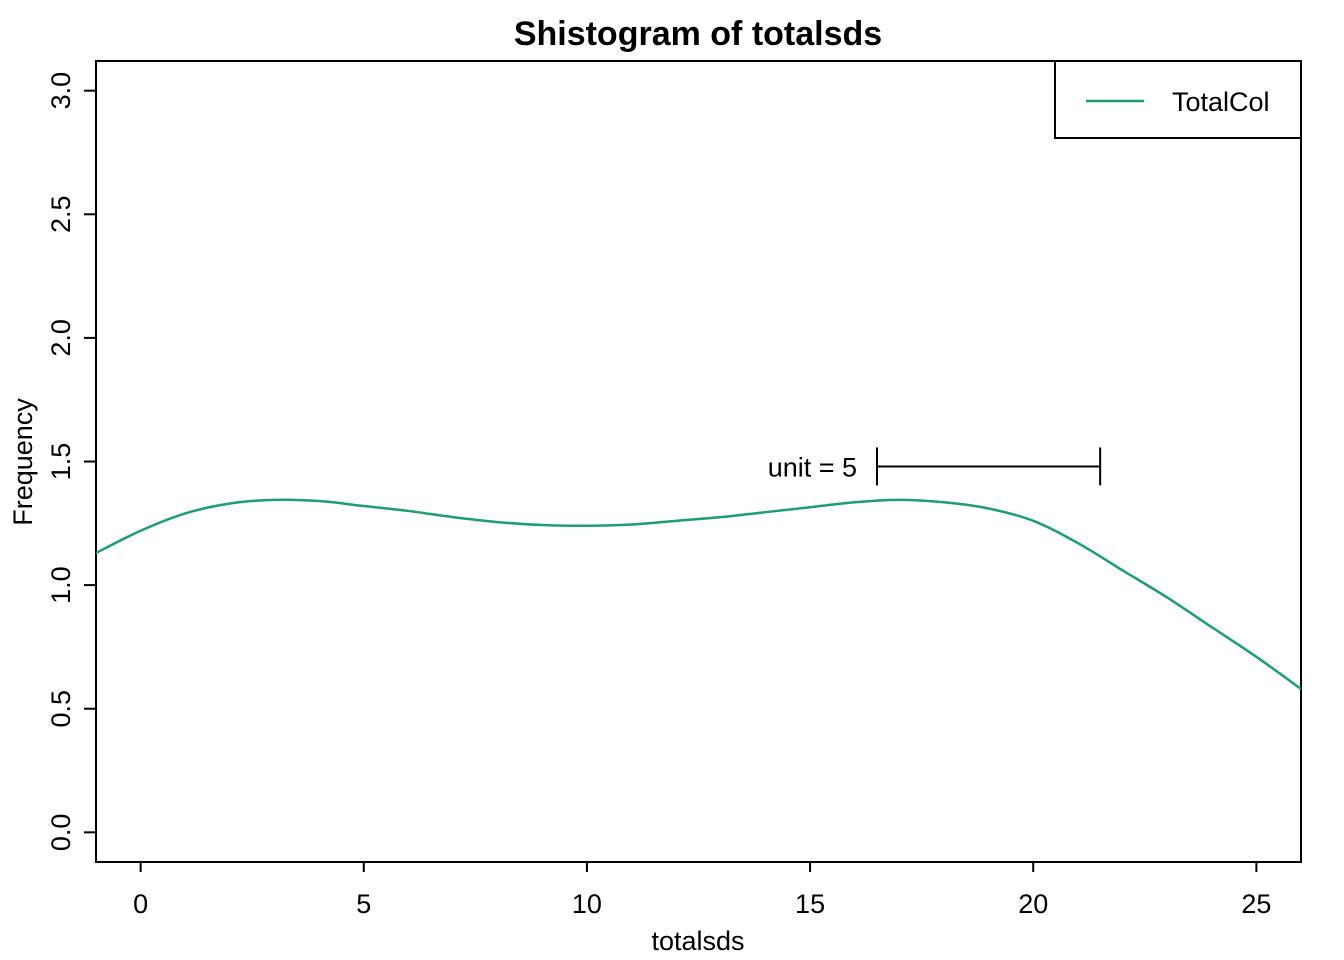 Image resolution: width=1344 pixels, height=960 pixels. What do you see at coordinates (1256, 904) in the screenshot?
I see `x-tick-label: 25` at bounding box center [1256, 904].